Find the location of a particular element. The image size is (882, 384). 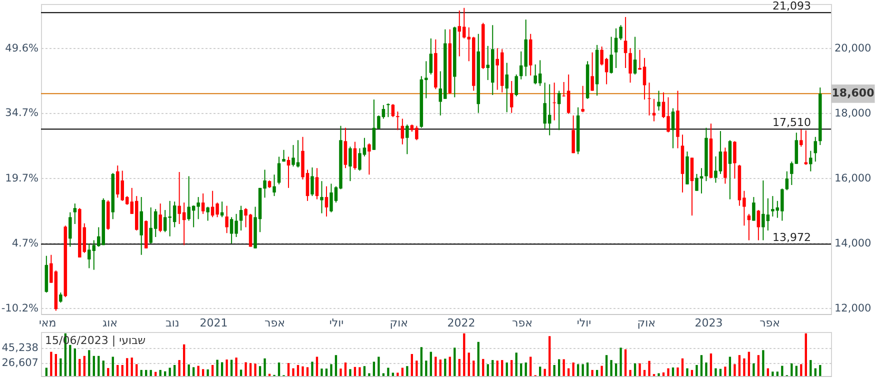

x-tick-label: נוב is located at coordinates (172, 323).